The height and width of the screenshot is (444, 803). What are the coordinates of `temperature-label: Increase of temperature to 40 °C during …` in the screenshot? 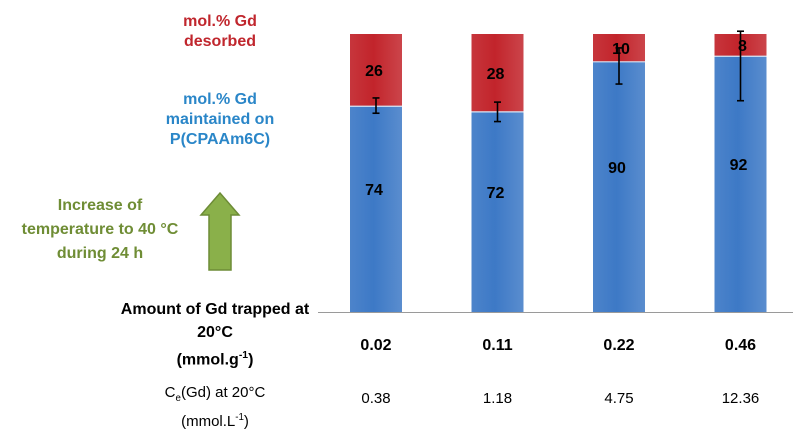 It's located at (100, 229).